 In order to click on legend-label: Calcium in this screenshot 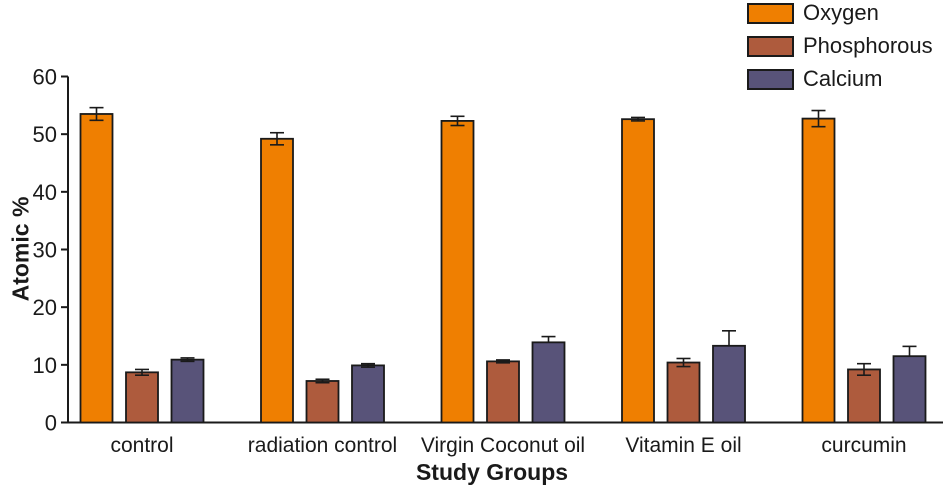, I will do `click(843, 78)`.